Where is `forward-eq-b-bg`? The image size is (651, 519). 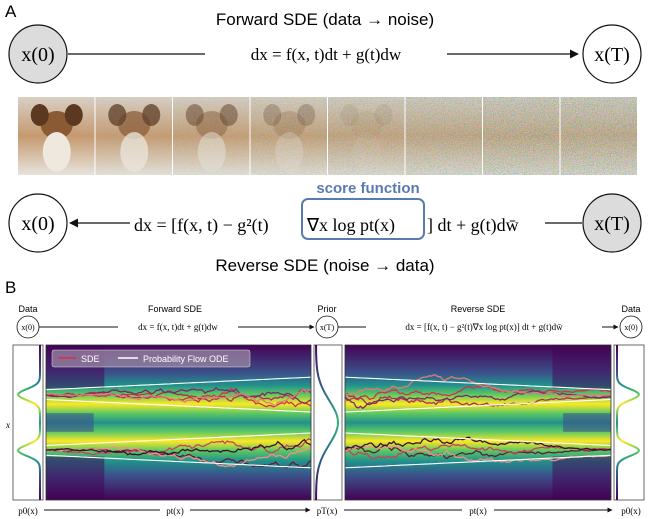
forward-eq-b-bg is located at coordinates (178, 326).